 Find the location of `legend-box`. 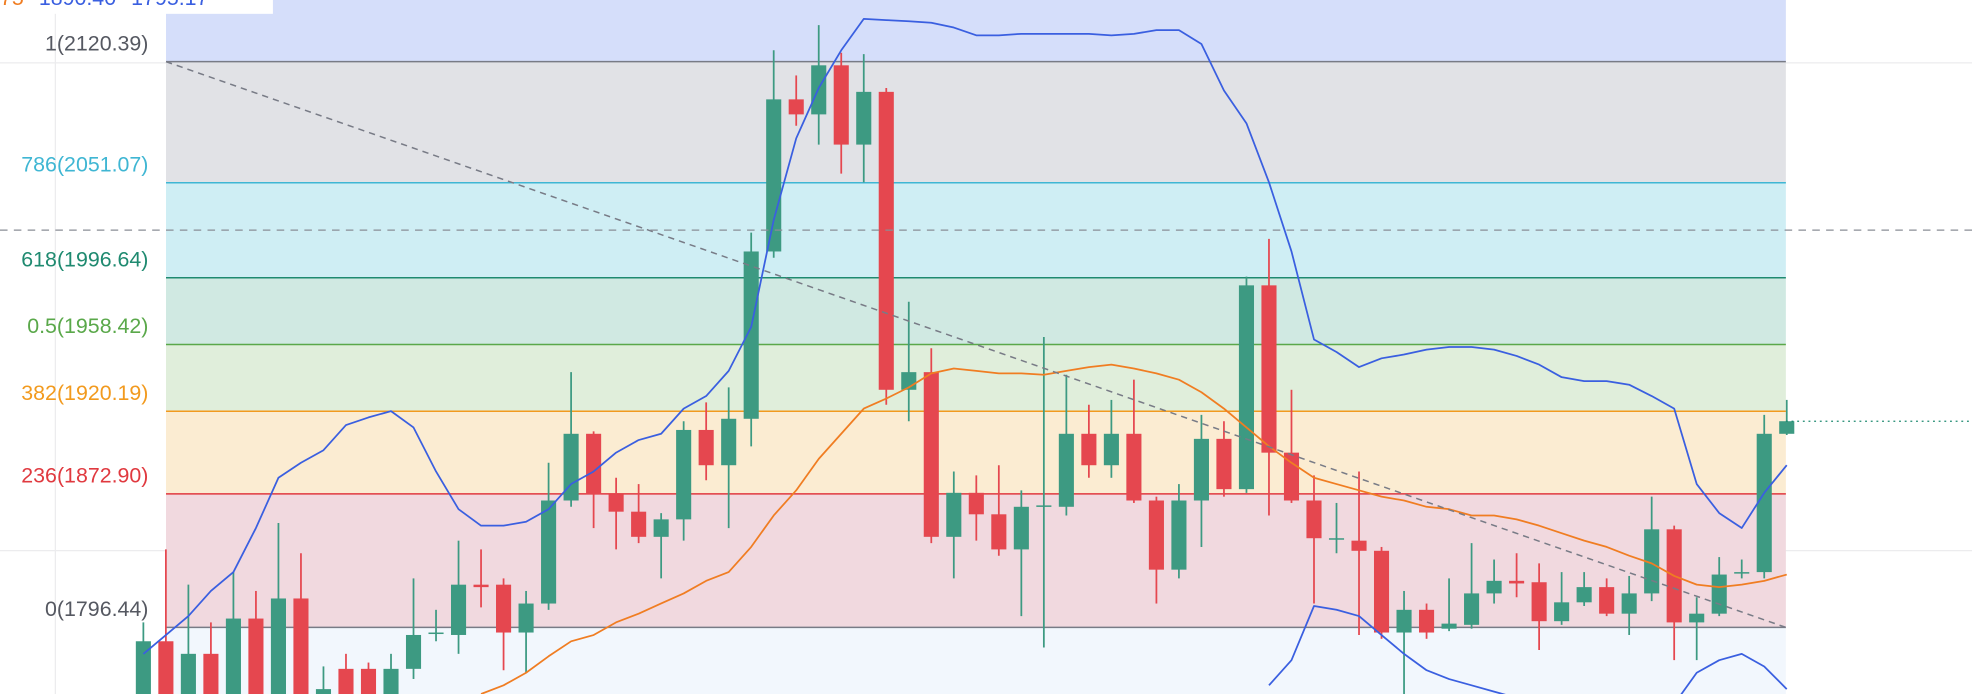

legend-box is located at coordinates (136, 7).